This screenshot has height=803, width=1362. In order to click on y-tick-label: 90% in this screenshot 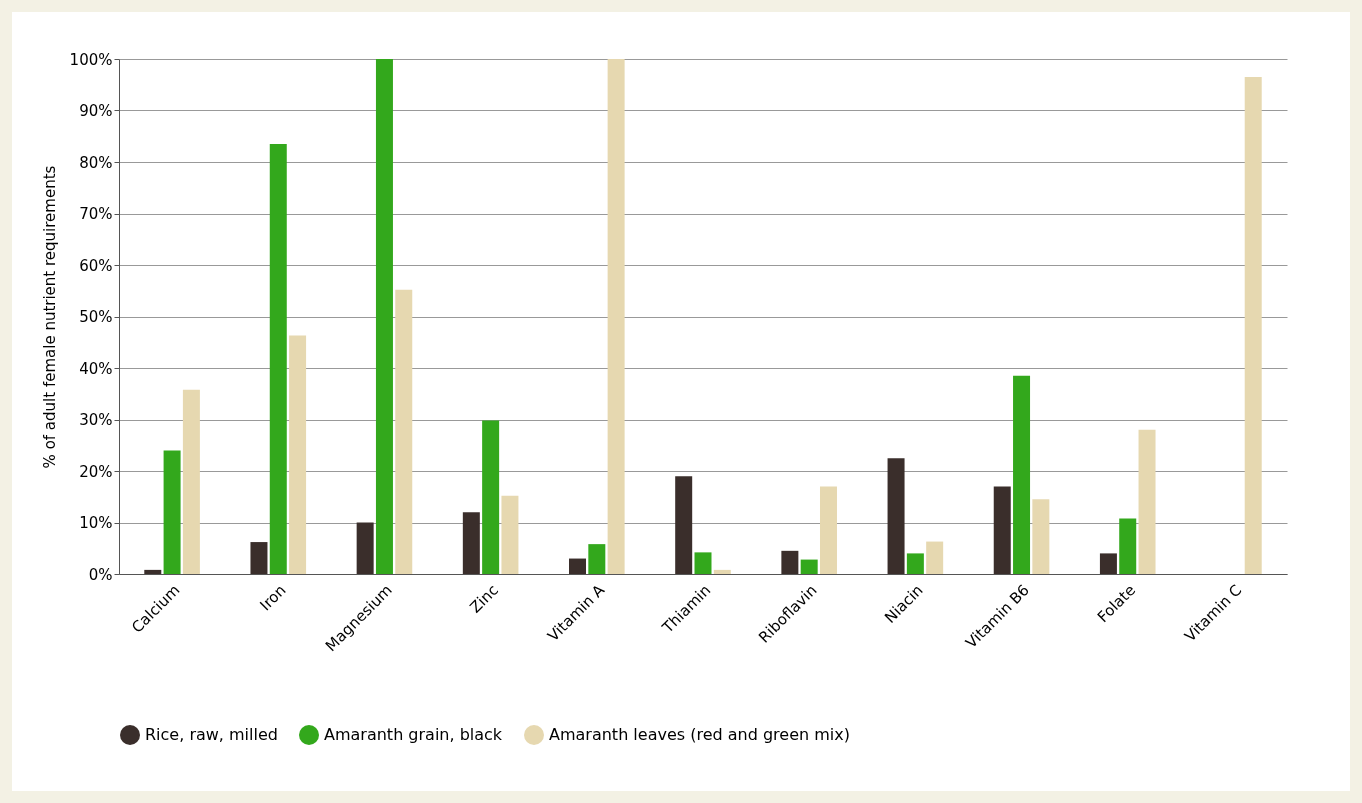, I will do `click(96, 111)`.